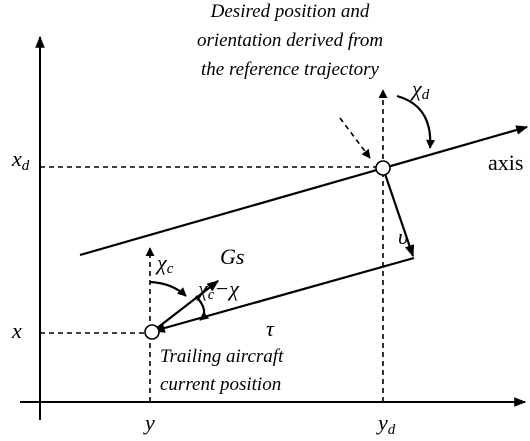 This screenshot has width=530, height=441. What do you see at coordinates (290, 69) in the screenshot?
I see `desired-line: the reference trajectory` at bounding box center [290, 69].